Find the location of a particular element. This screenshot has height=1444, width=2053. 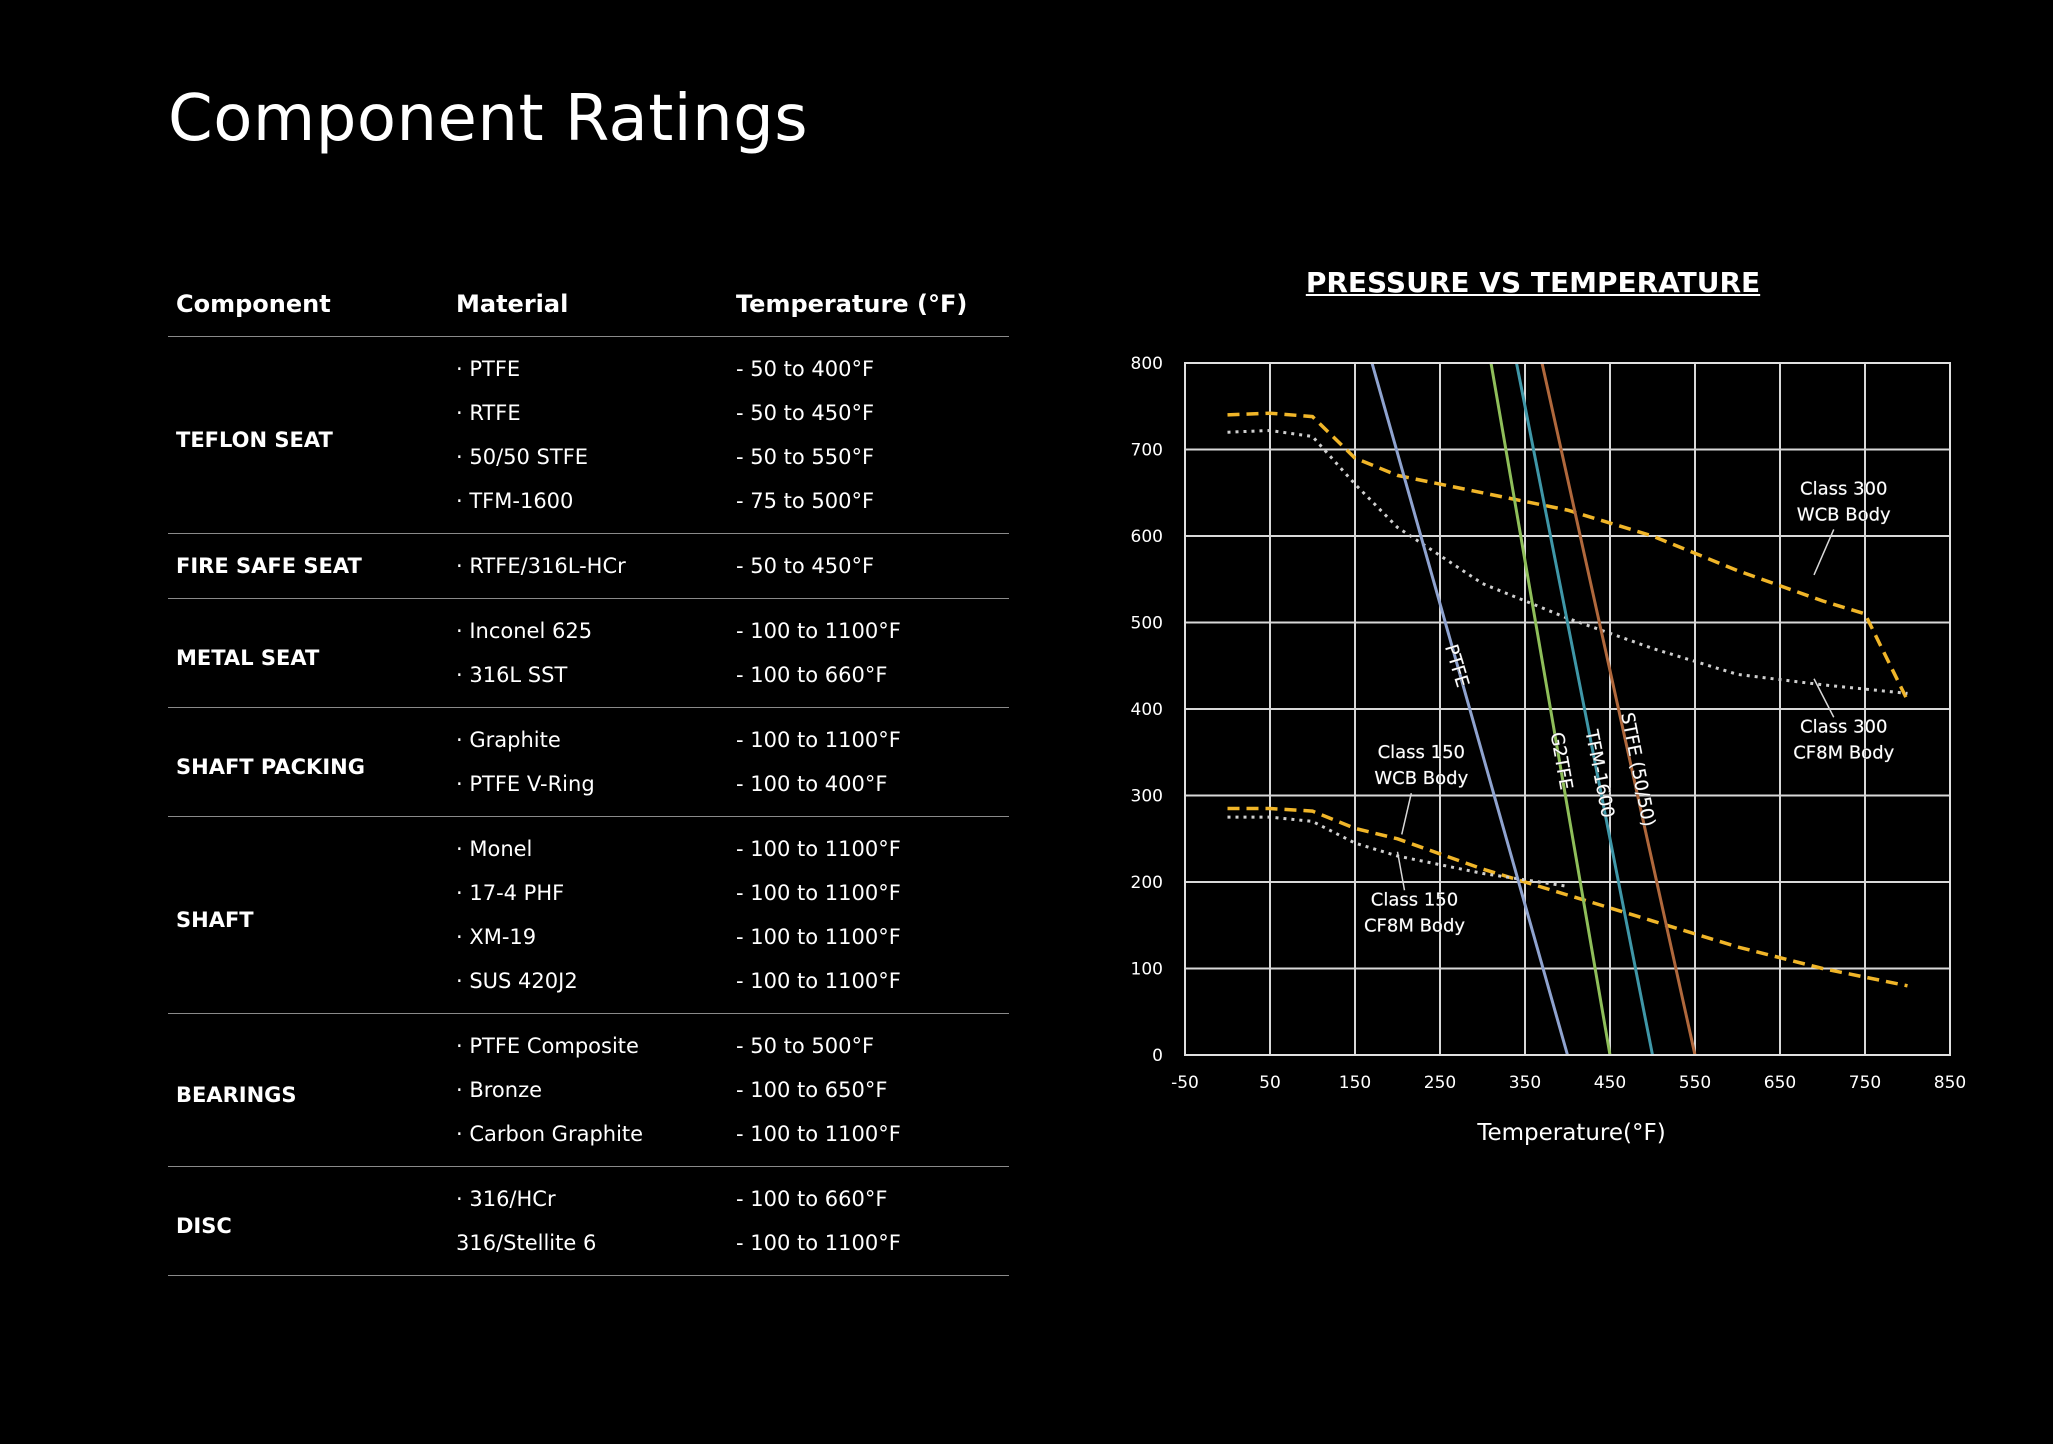

x-tick-label: 150 is located at coordinates (1355, 1083).